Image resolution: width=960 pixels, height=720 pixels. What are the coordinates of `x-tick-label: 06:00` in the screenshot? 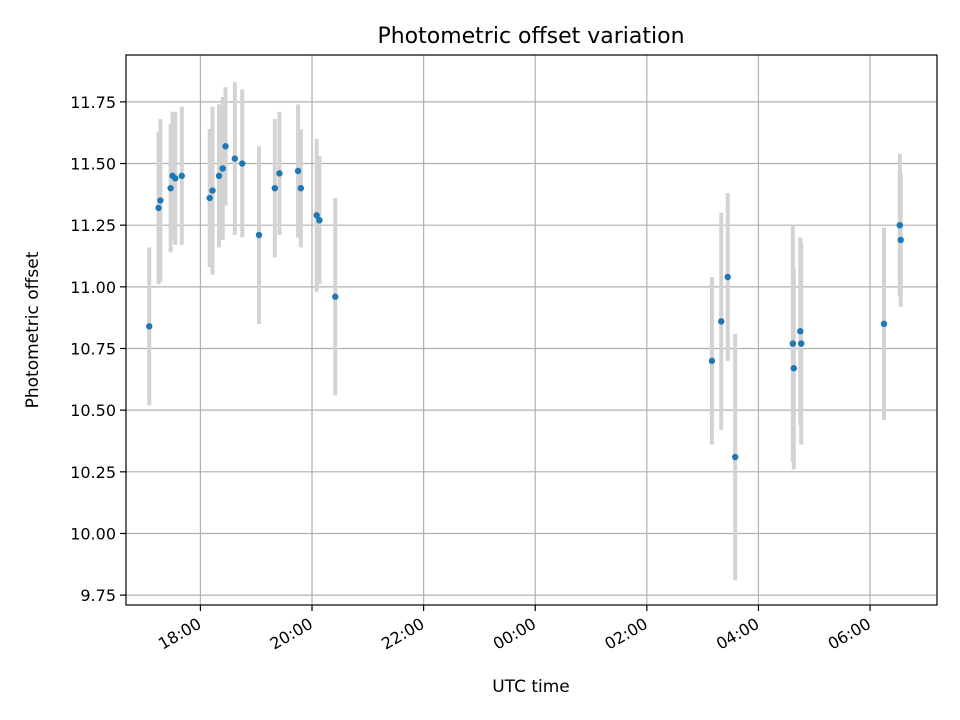 It's located at (849, 634).